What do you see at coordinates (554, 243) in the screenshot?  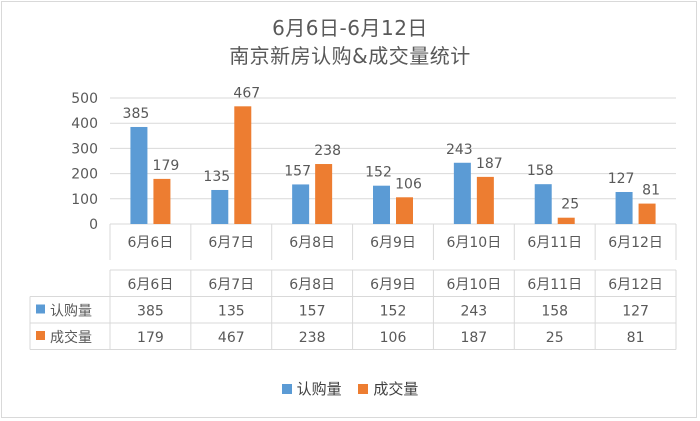 I see `category-label: 6月11日` at bounding box center [554, 243].